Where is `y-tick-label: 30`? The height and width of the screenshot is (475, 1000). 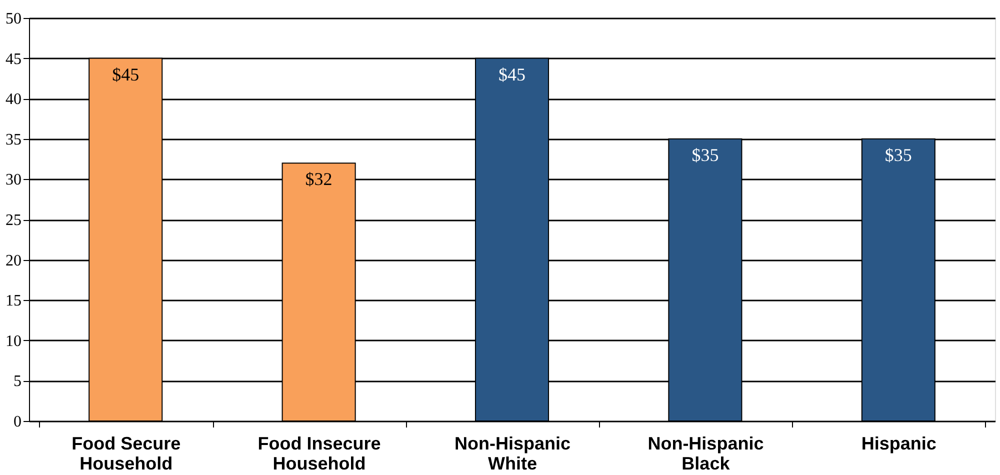 y-tick-label: 30 is located at coordinates (14, 180).